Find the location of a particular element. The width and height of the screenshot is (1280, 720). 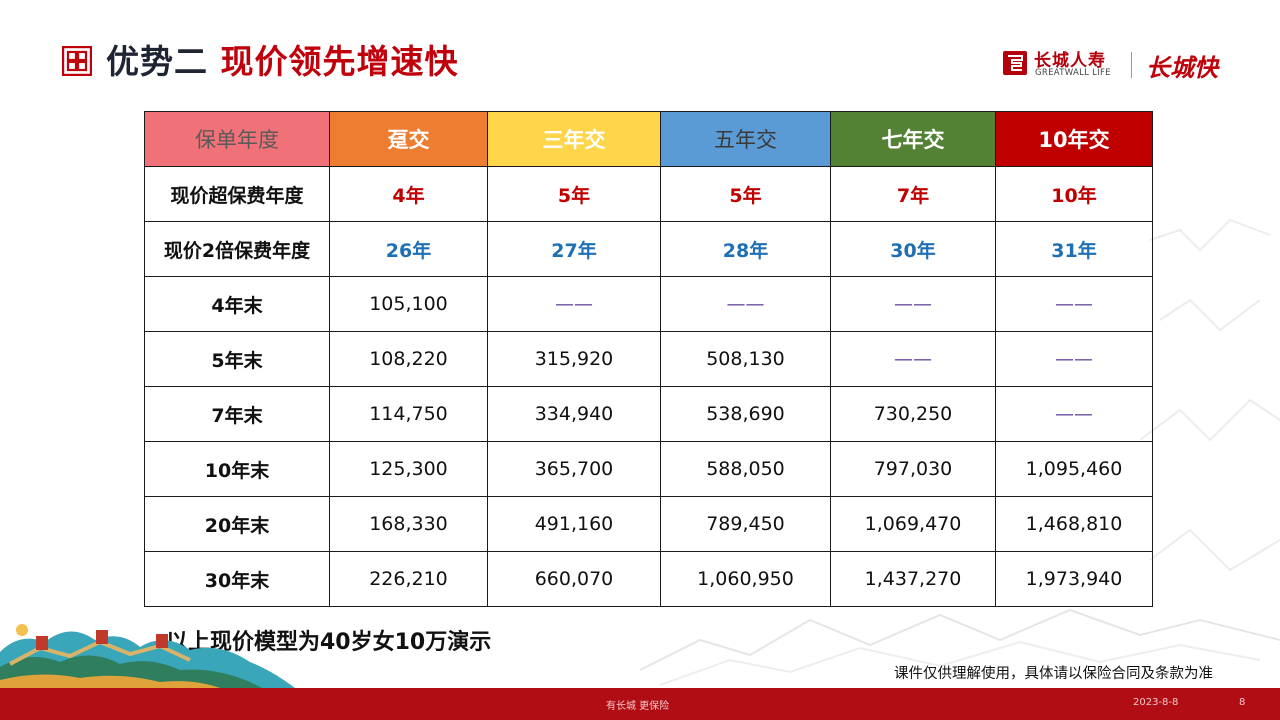

header-5-year-pay: 五年交 is located at coordinates (745, 139).